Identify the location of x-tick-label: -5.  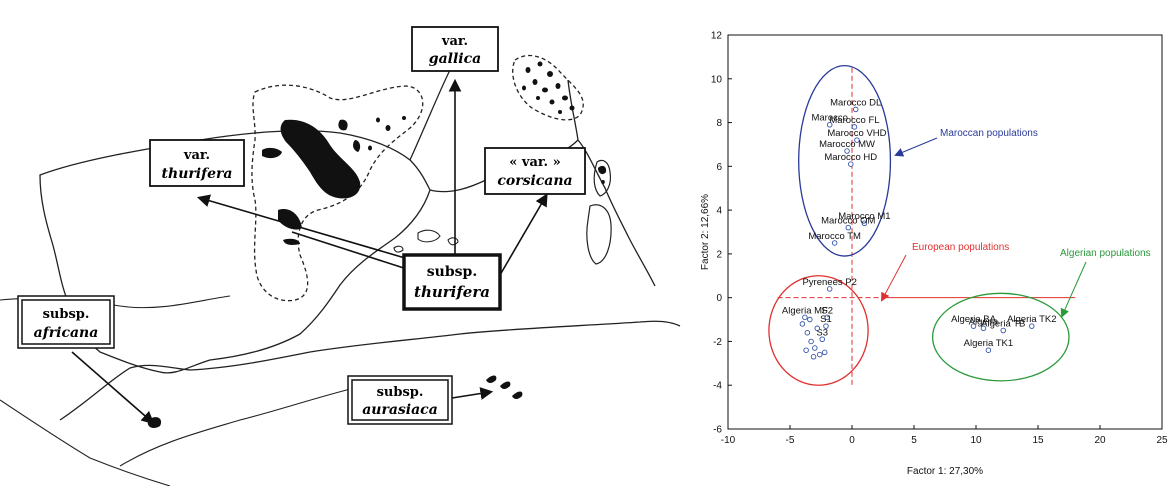
(790, 440).